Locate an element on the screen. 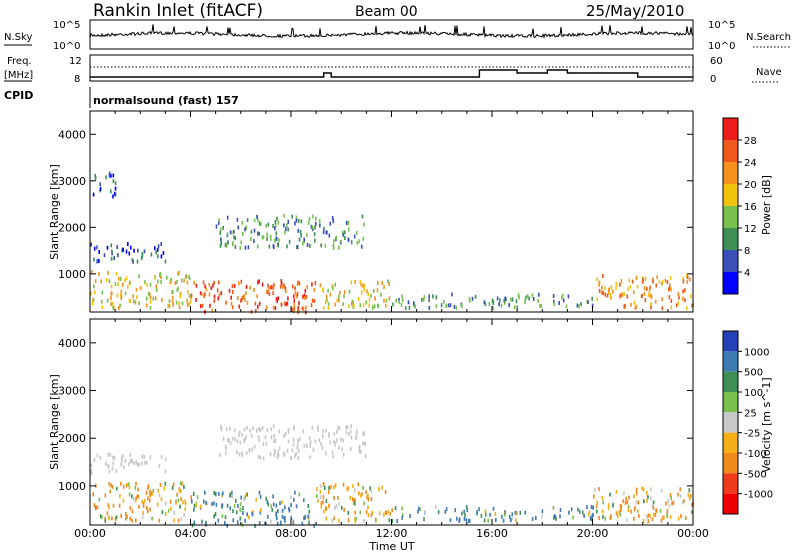 This screenshot has height=554, width=800. colorbar-frame is located at coordinates (730, 422).